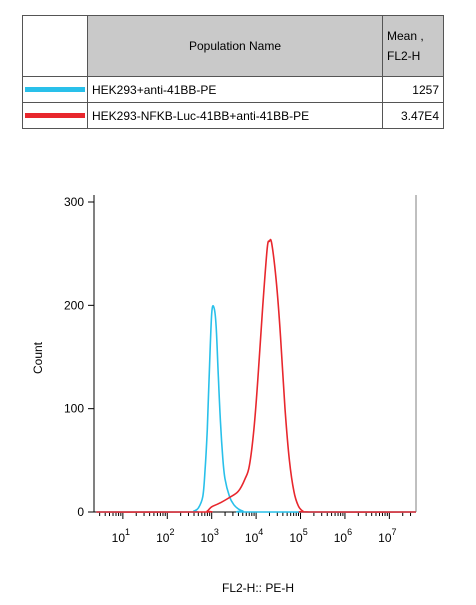 This screenshot has width=476, height=605. What do you see at coordinates (387, 536) in the screenshot?
I see `x-tick-label: 10⁷` at bounding box center [387, 536].